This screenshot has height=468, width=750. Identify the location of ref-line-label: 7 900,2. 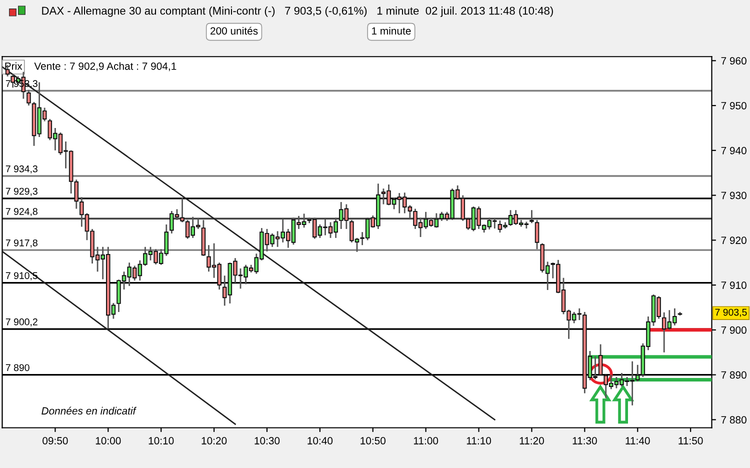
(22, 322).